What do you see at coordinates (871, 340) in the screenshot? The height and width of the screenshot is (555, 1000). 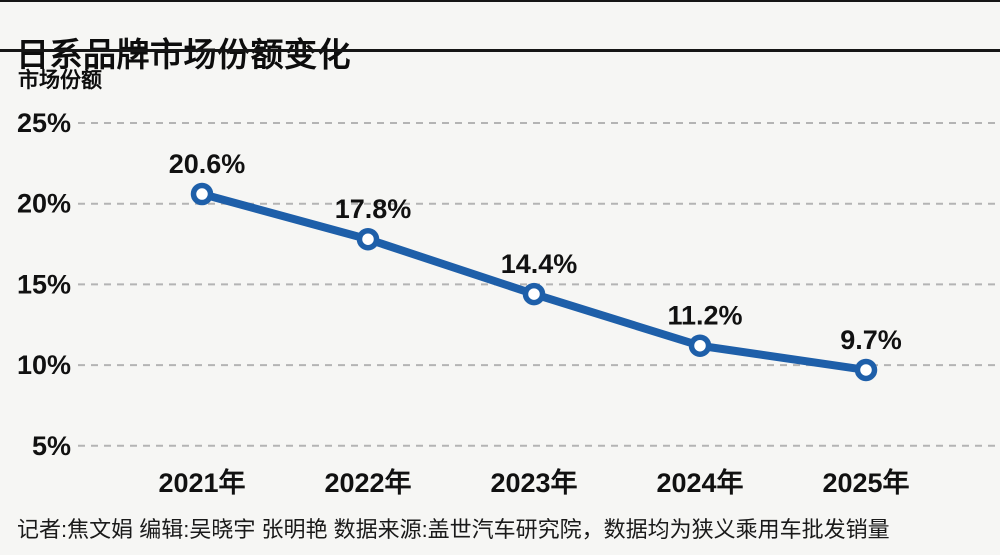 I see `data-point-label: 9.7%` at bounding box center [871, 340].